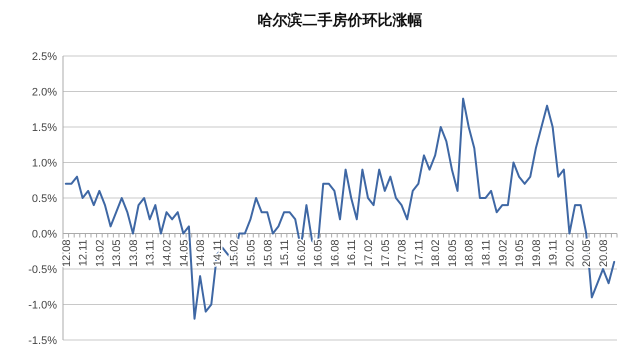 The image size is (640, 355). What do you see at coordinates (368, 254) in the screenshot?
I see `x-tick-label: 17.02` at bounding box center [368, 254].